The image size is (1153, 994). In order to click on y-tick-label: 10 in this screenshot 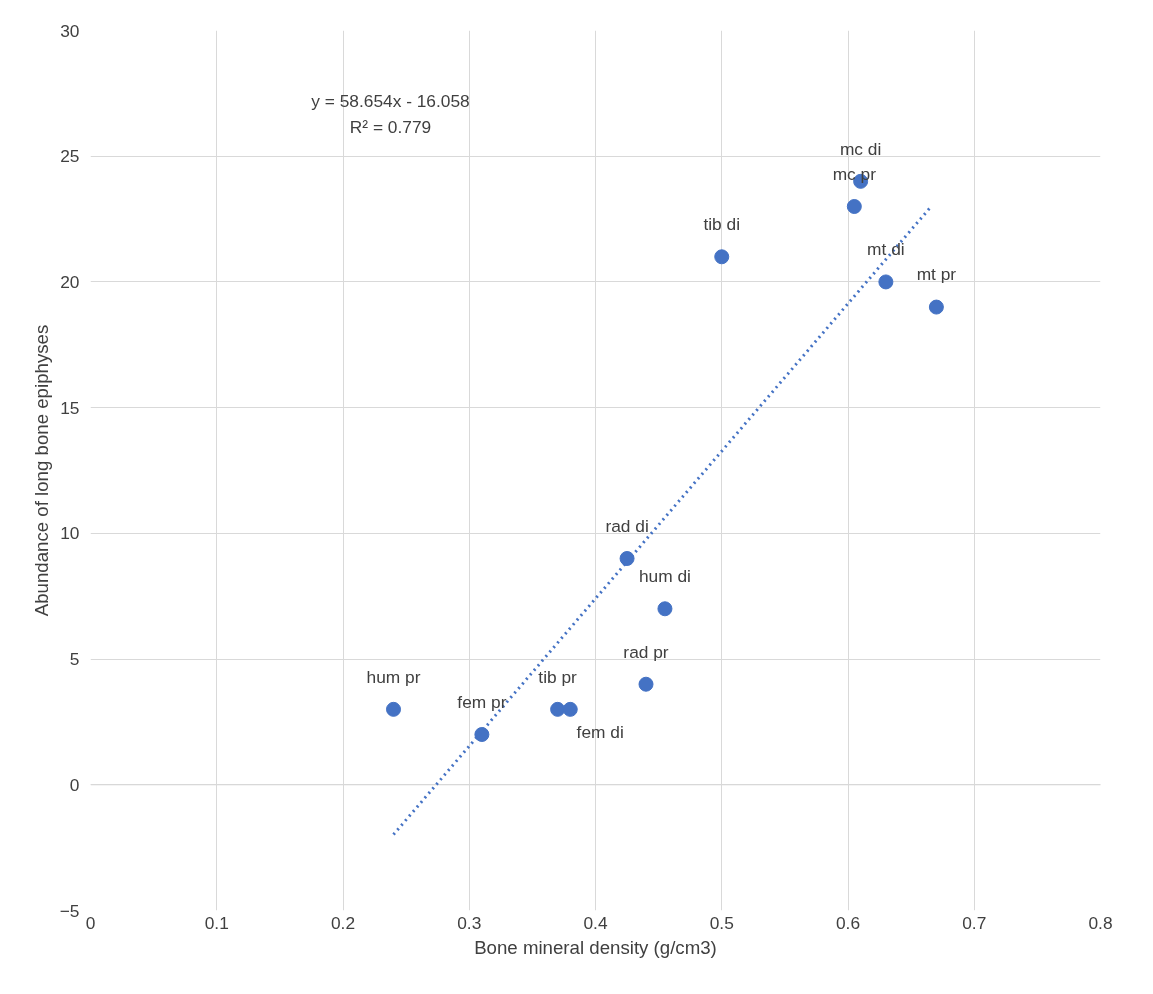, I will do `click(70, 533)`.